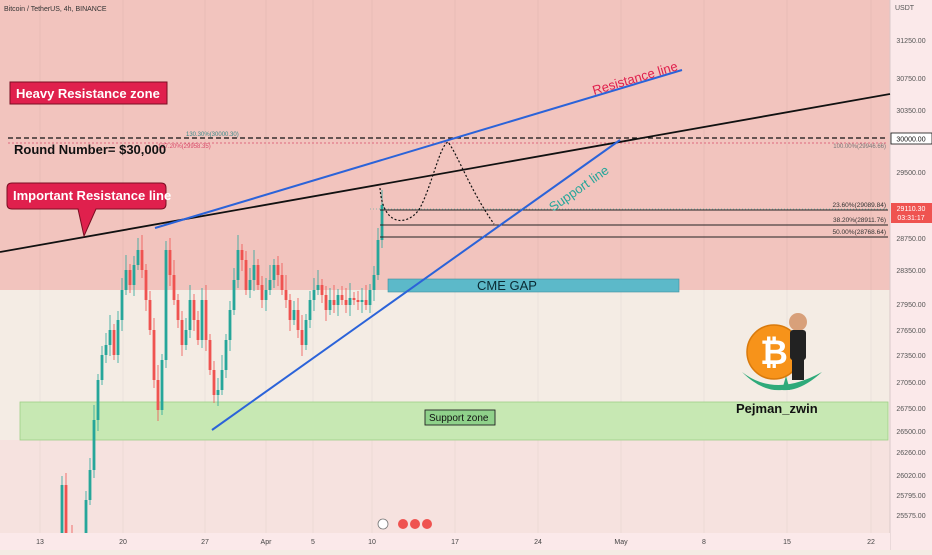 The width and height of the screenshot is (932, 555). Describe the element at coordinates (910, 140) in the screenshot. I see `round-number-price-text: 30000.00` at that location.